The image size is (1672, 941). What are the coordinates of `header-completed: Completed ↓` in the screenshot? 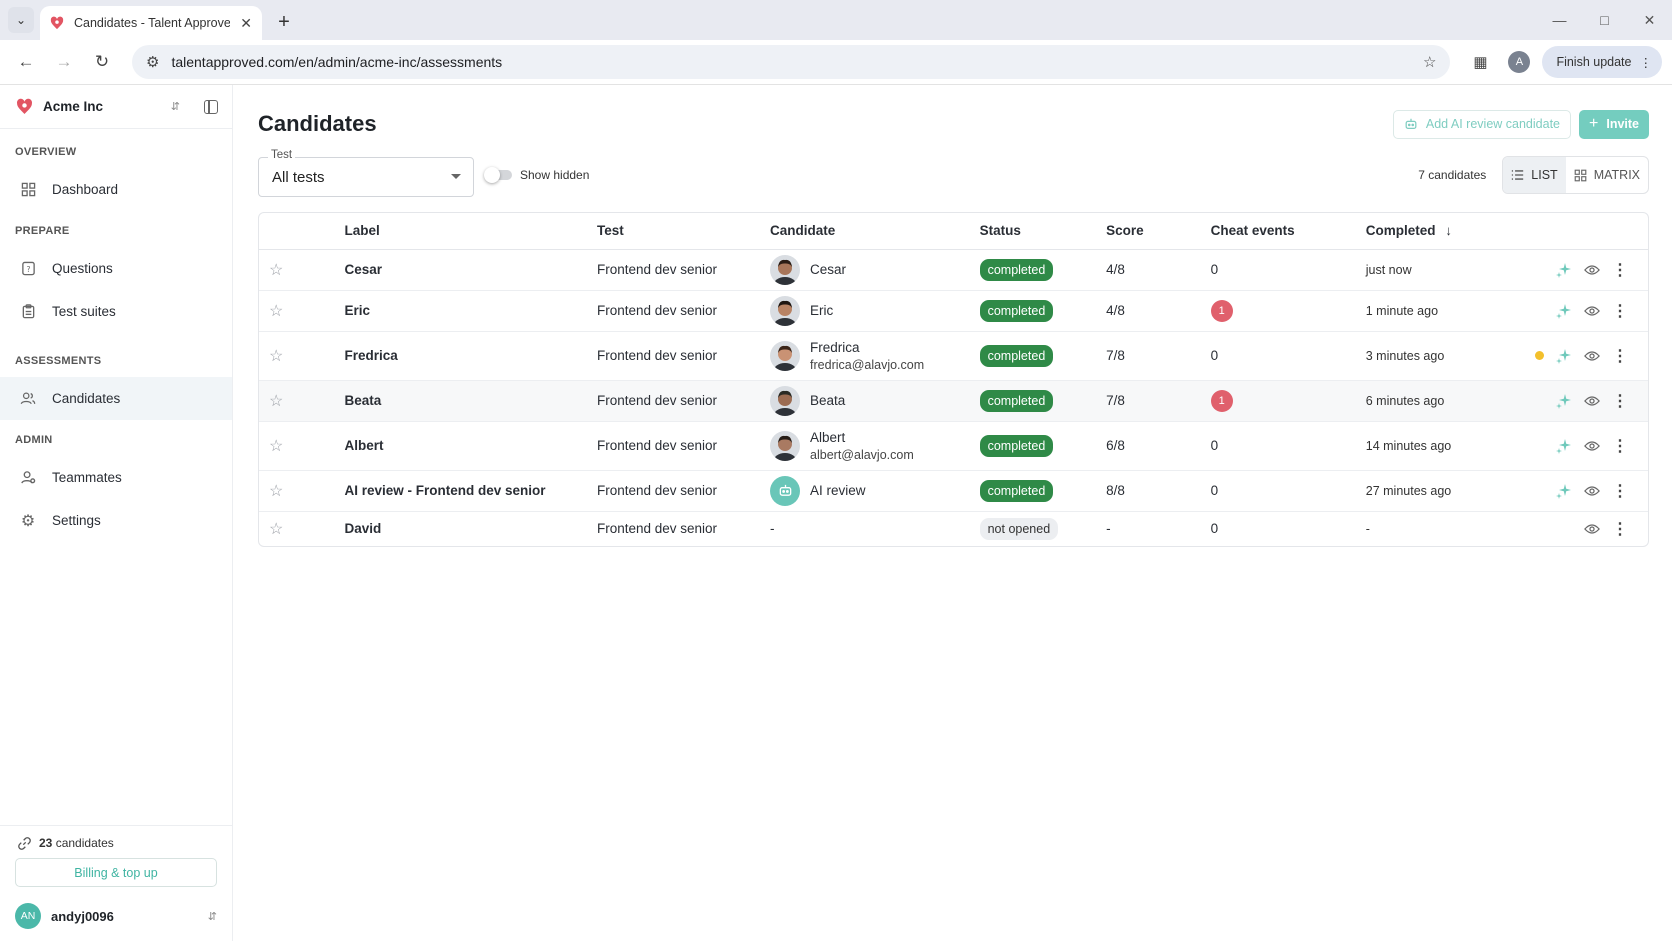 It's located at (1450, 231).